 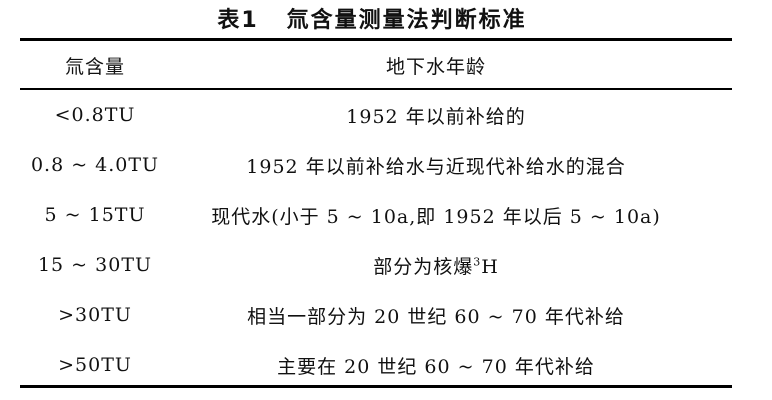 I want to click on tritium-cell: 0.8 ~ 4.0TU, so click(x=95, y=165).